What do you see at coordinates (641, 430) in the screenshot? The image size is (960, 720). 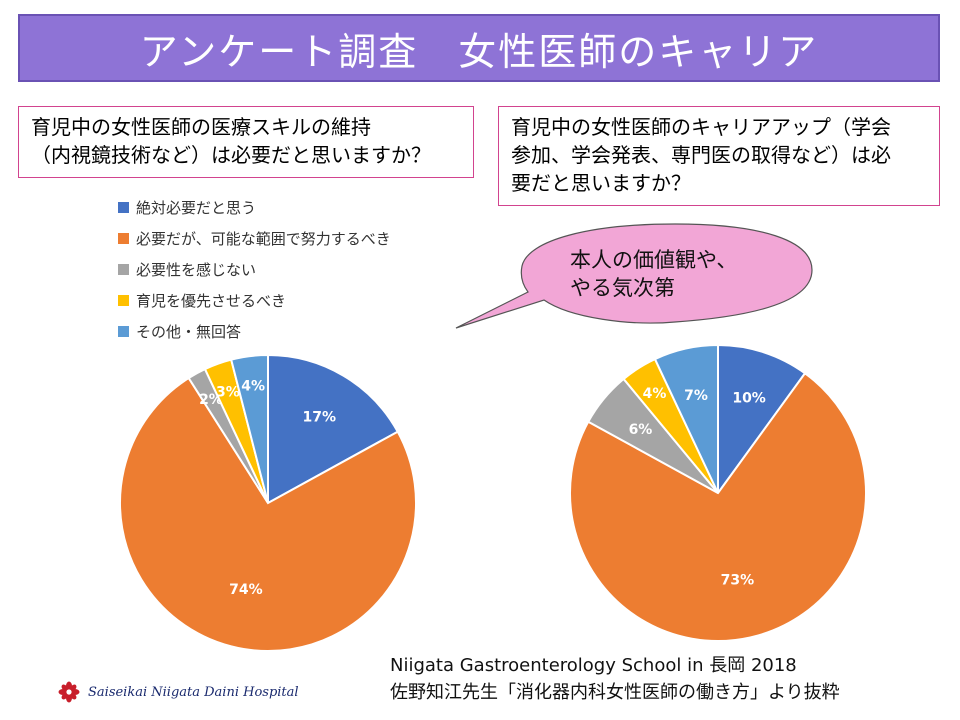 I see `pie-data-label: 6%` at bounding box center [641, 430].